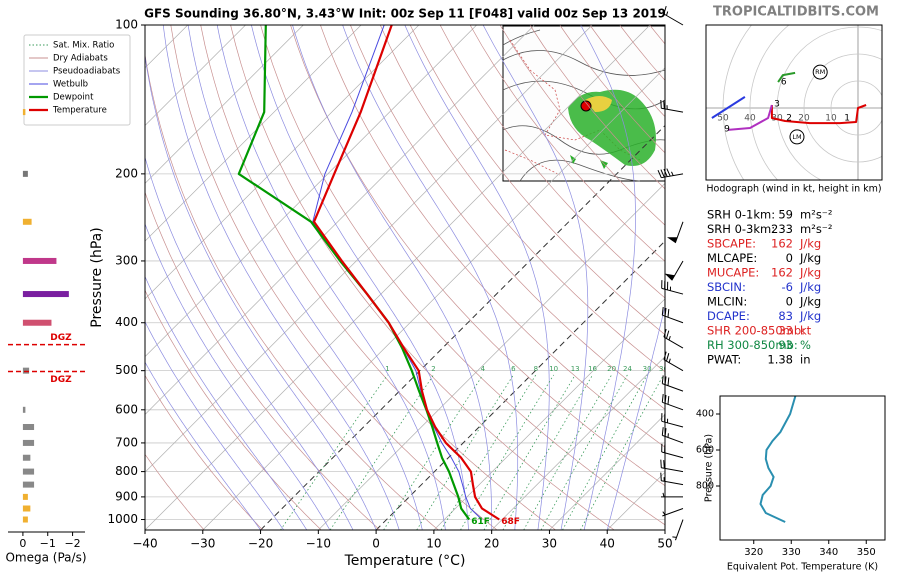 Image resolution: width=900 pixels, height=573 pixels. What do you see at coordinates (126, 260) in the screenshot?
I see `y-tick-label: 300` at bounding box center [126, 260].